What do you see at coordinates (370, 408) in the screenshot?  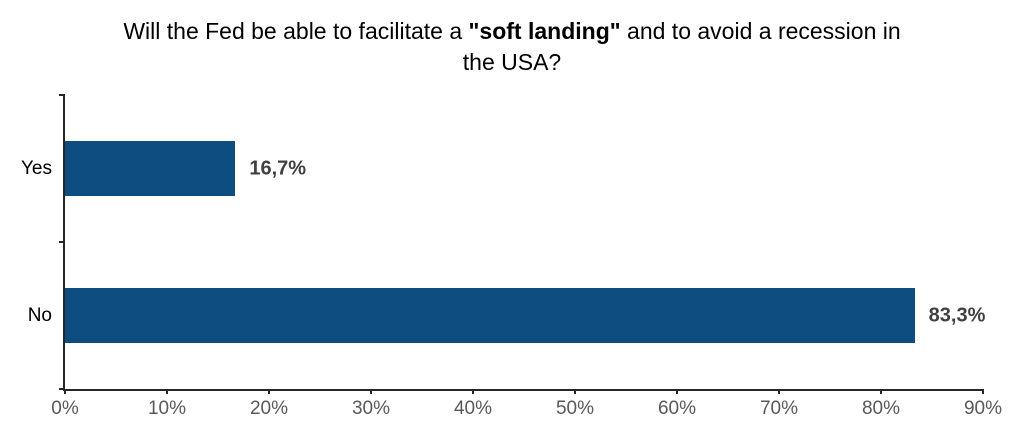 I see `x-axis-tick-label: 30%` at bounding box center [370, 408].